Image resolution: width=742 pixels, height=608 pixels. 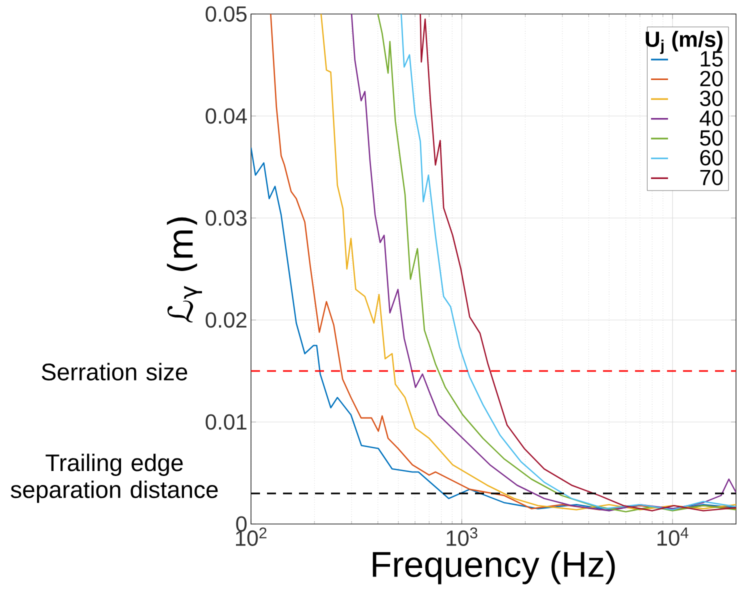 What do you see at coordinates (226, 320) in the screenshot?
I see `y-tick-label: 0.02` at bounding box center [226, 320].